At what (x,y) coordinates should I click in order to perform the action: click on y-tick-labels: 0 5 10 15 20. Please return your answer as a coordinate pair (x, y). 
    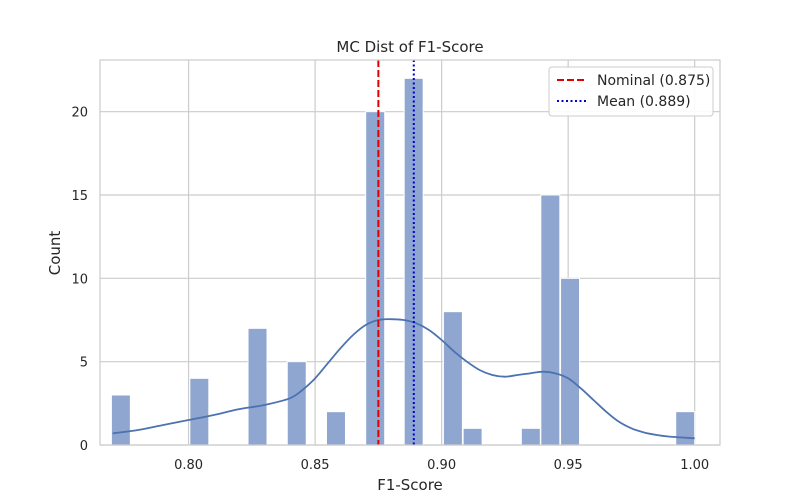
    Looking at the image, I should click on (79, 280).